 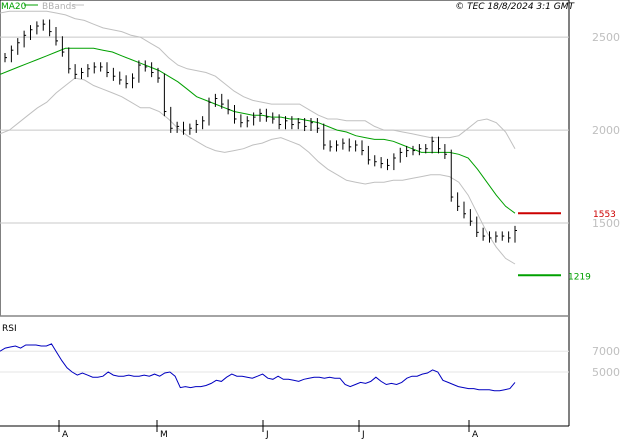 I want to click on rsi-panel: 7000 5000, so click(x=310, y=367).